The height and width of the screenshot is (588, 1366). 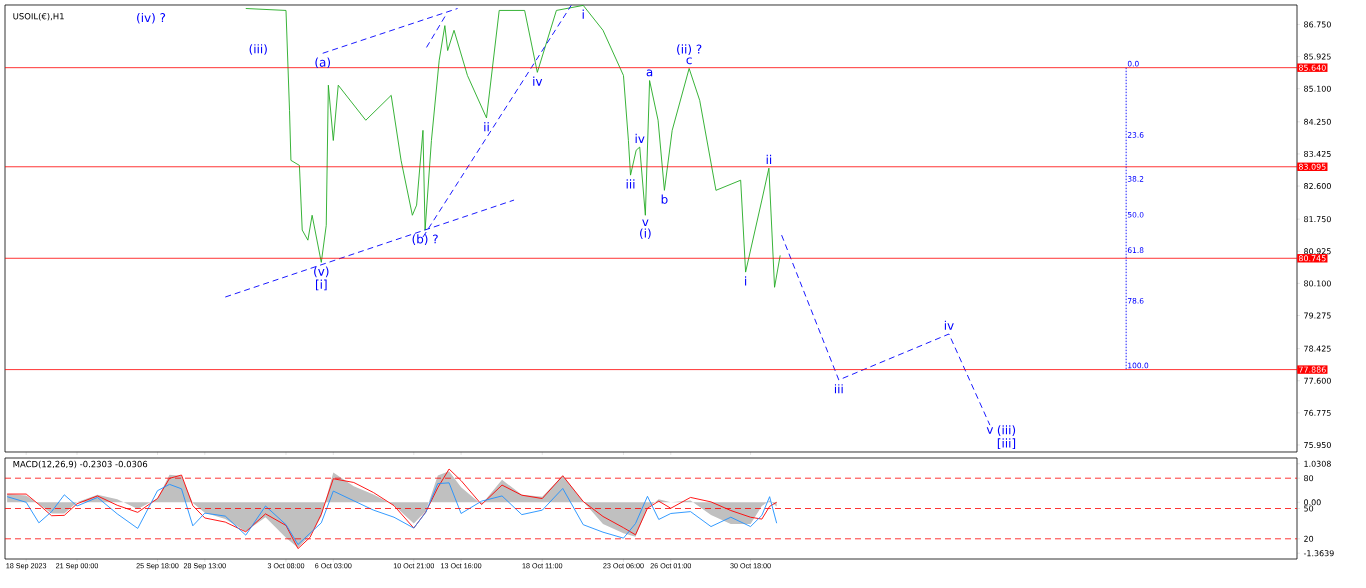 What do you see at coordinates (649, 73) in the screenshot?
I see `annotation: a` at bounding box center [649, 73].